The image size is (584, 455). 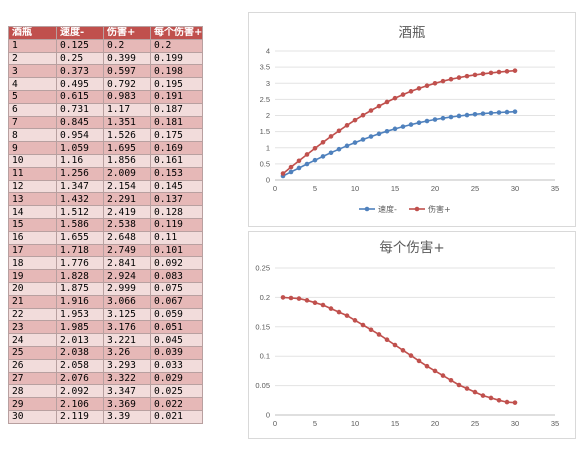 What do you see at coordinates (176, 135) in the screenshot?
I see `table-cell: 0.175` at bounding box center [176, 135].